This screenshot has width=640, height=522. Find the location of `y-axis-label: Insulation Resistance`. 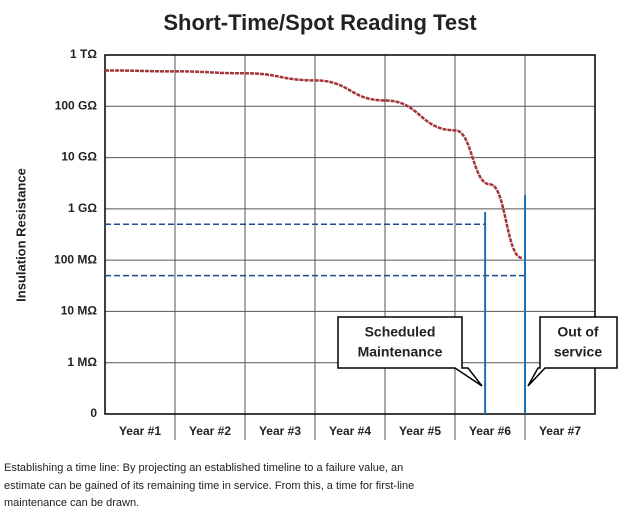

y-axis-label: Insulation Resistance is located at coordinates (20, 235).